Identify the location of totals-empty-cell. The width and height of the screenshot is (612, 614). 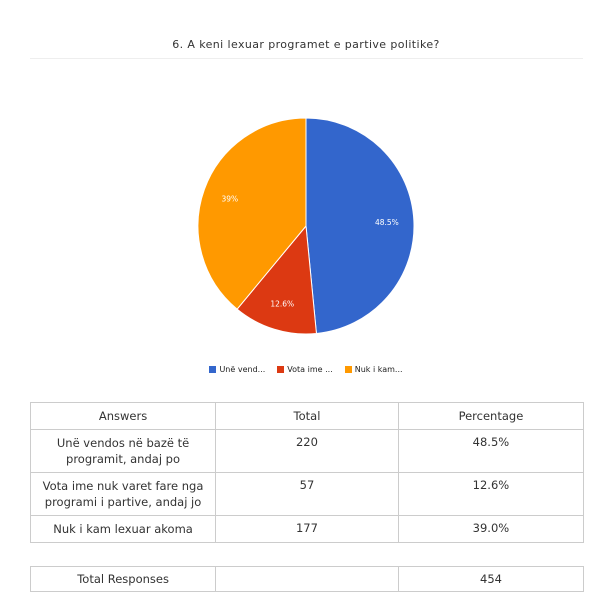
(307, 579).